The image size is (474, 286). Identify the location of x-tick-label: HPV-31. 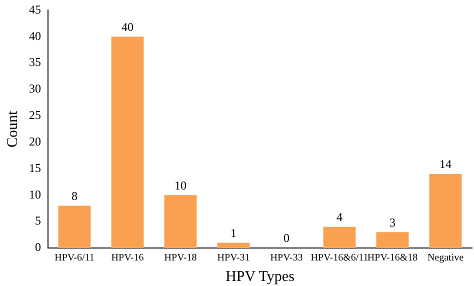
(233, 258).